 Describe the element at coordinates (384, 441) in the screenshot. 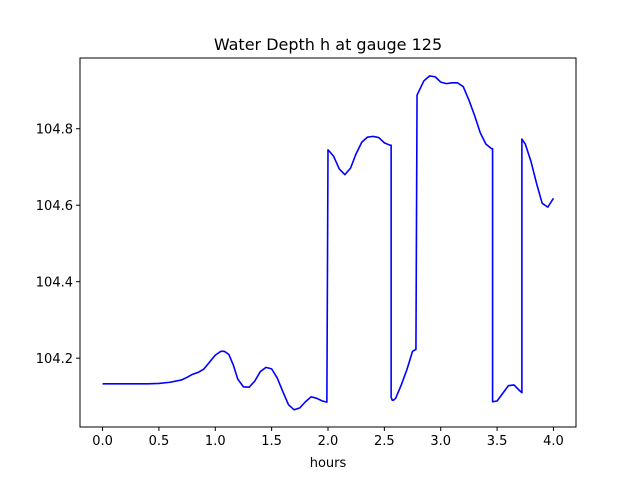

I see `x-tick-label: 2.5` at that location.